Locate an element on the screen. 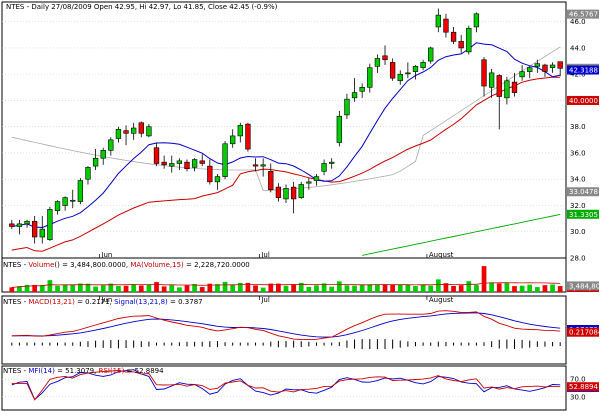 The width and height of the screenshot is (600, 416). volume-legend-ma-value: = 2,228,720.0000 is located at coordinates (217, 265).